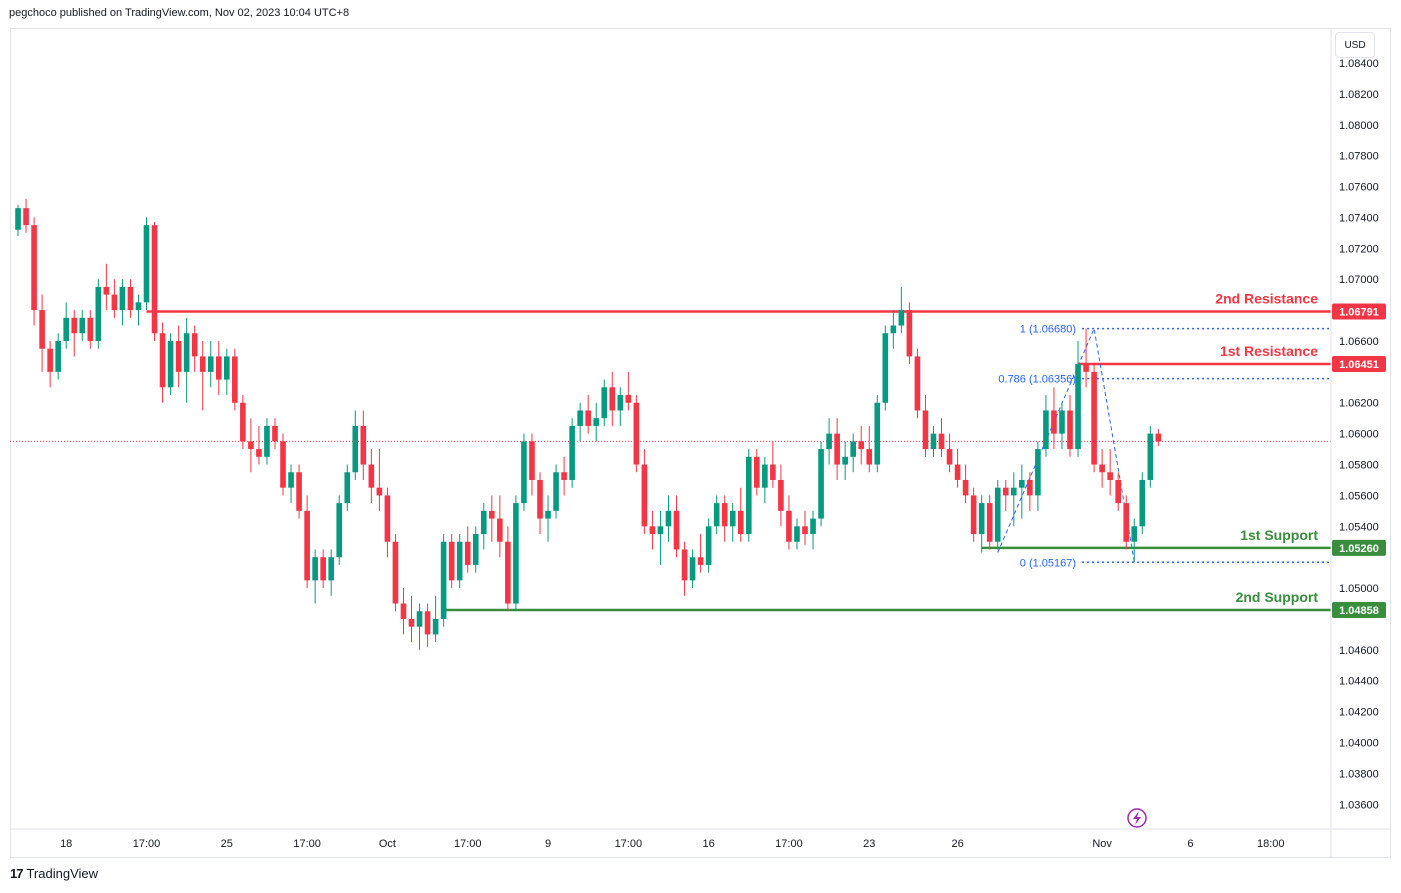  What do you see at coordinates (629, 844) in the screenshot?
I see `time-tick-label: 17:00` at bounding box center [629, 844].